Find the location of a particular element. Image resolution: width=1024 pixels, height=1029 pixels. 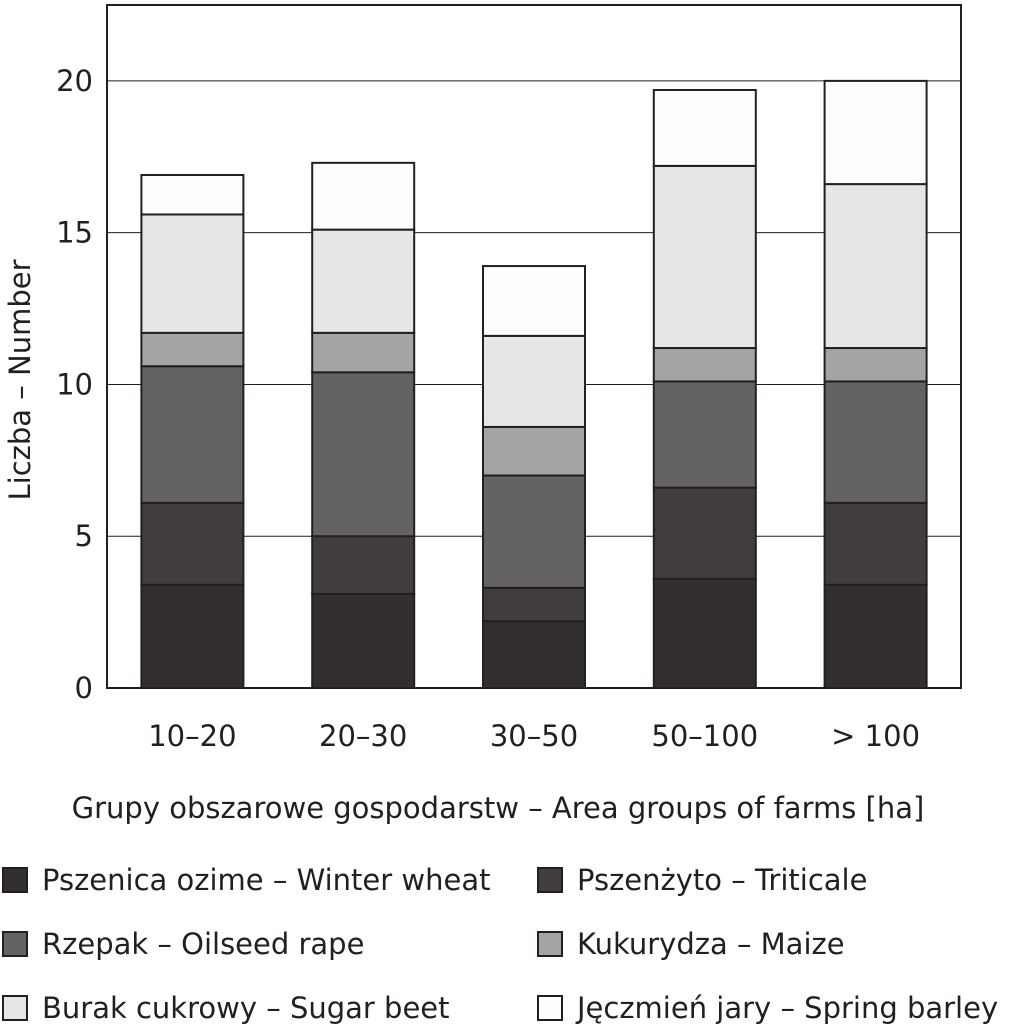

x-tick-label: 20–30 is located at coordinates (363, 736).